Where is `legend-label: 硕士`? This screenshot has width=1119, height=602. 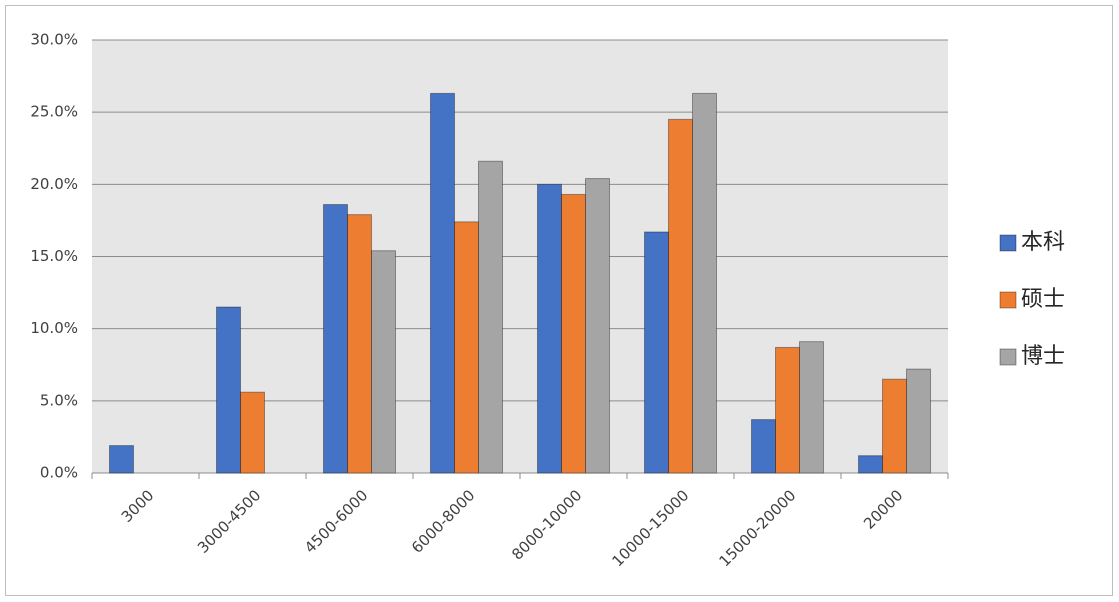 legend-label: 硕士 is located at coordinates (1043, 299).